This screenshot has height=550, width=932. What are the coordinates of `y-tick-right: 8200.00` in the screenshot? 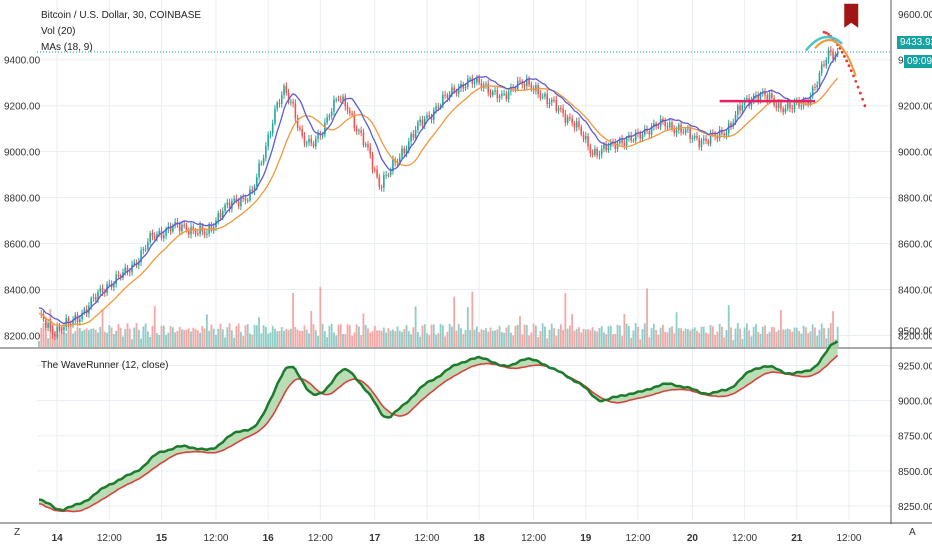 It's located at (915, 337).